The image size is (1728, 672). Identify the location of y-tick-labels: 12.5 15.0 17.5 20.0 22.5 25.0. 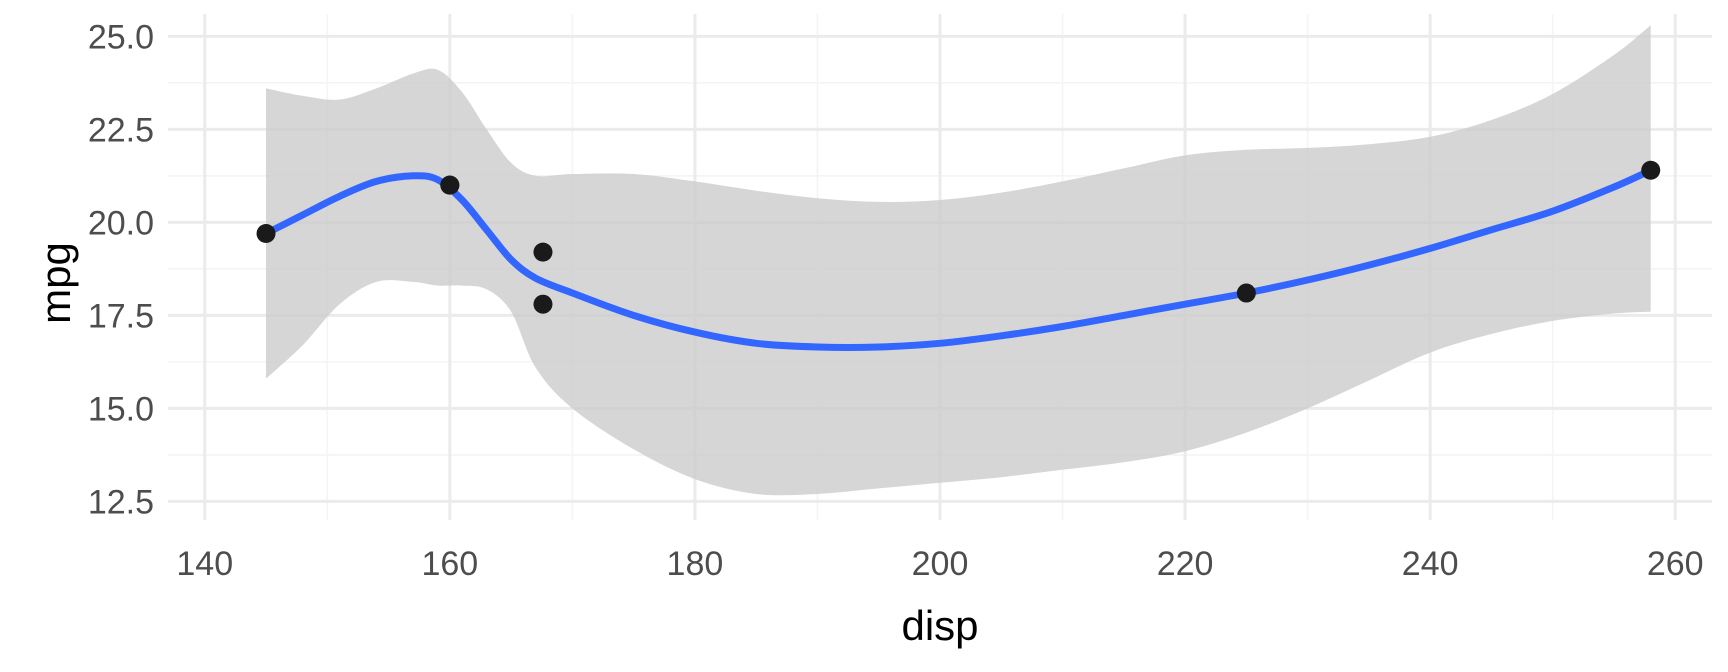
(121, 269).